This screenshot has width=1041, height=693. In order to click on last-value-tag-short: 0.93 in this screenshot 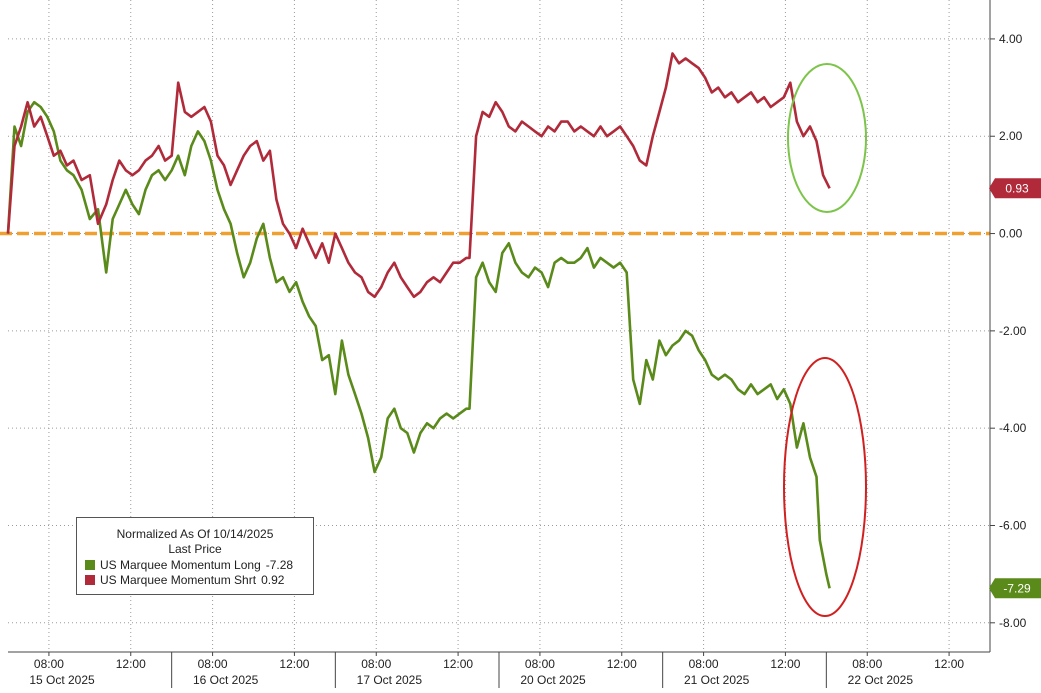, I will do `click(1015, 188)`.